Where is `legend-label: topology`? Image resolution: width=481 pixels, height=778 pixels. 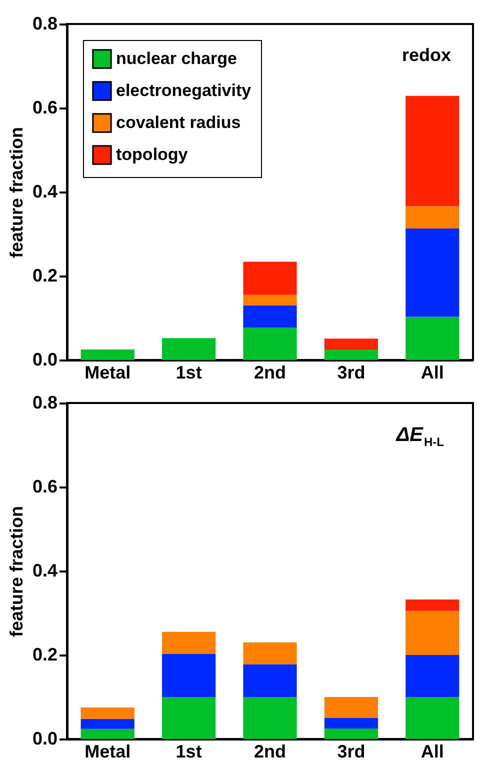
legend-label: topology is located at coordinates (152, 154).